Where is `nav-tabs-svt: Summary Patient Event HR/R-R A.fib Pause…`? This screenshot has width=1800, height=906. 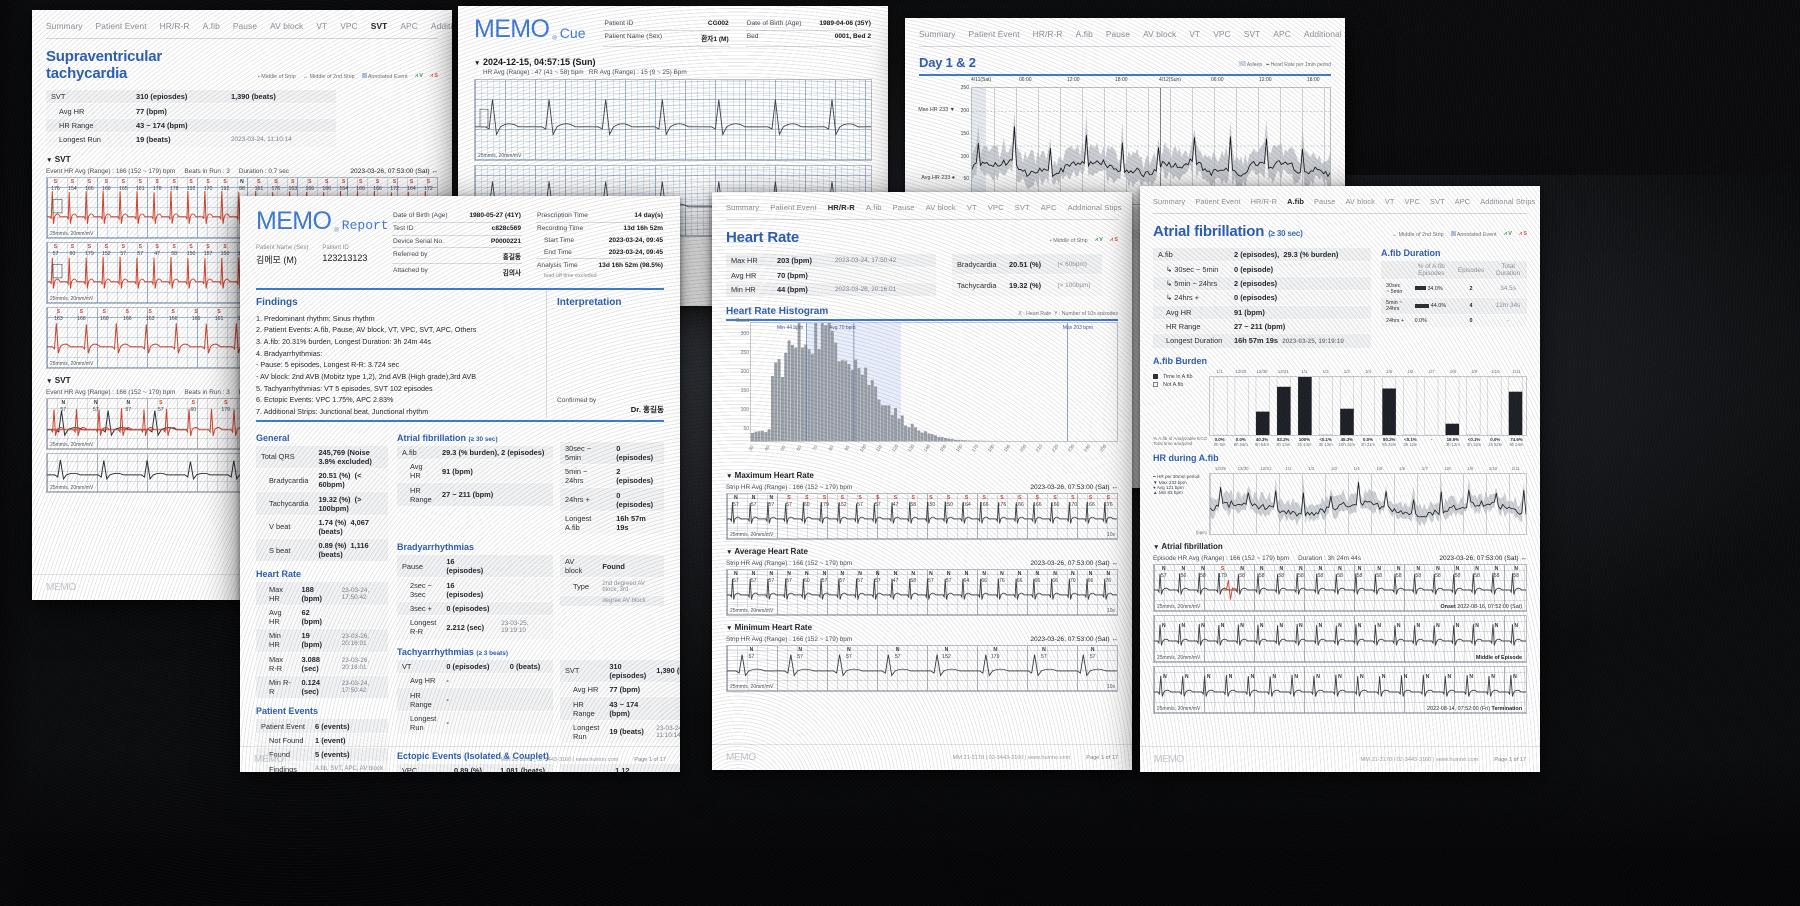 nav-tabs-svt: Summary Patient Event HR/R-R A.fib Pause… is located at coordinates (249, 24).